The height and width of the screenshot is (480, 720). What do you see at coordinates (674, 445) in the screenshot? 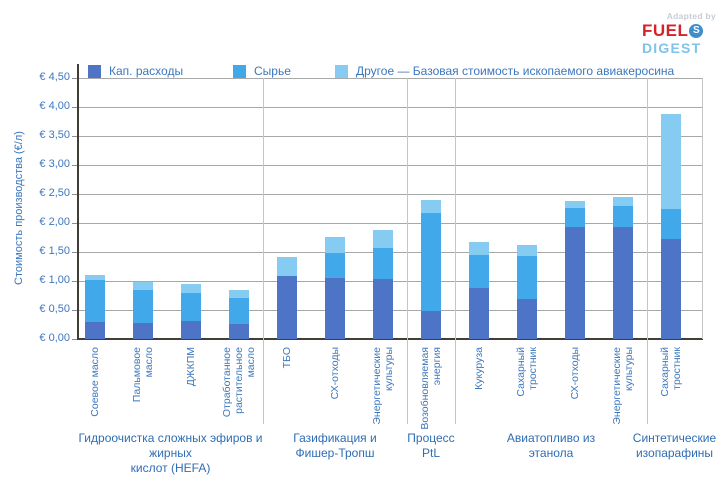
I see `group-label-5: Синтетические изопарафины` at bounding box center [674, 445].